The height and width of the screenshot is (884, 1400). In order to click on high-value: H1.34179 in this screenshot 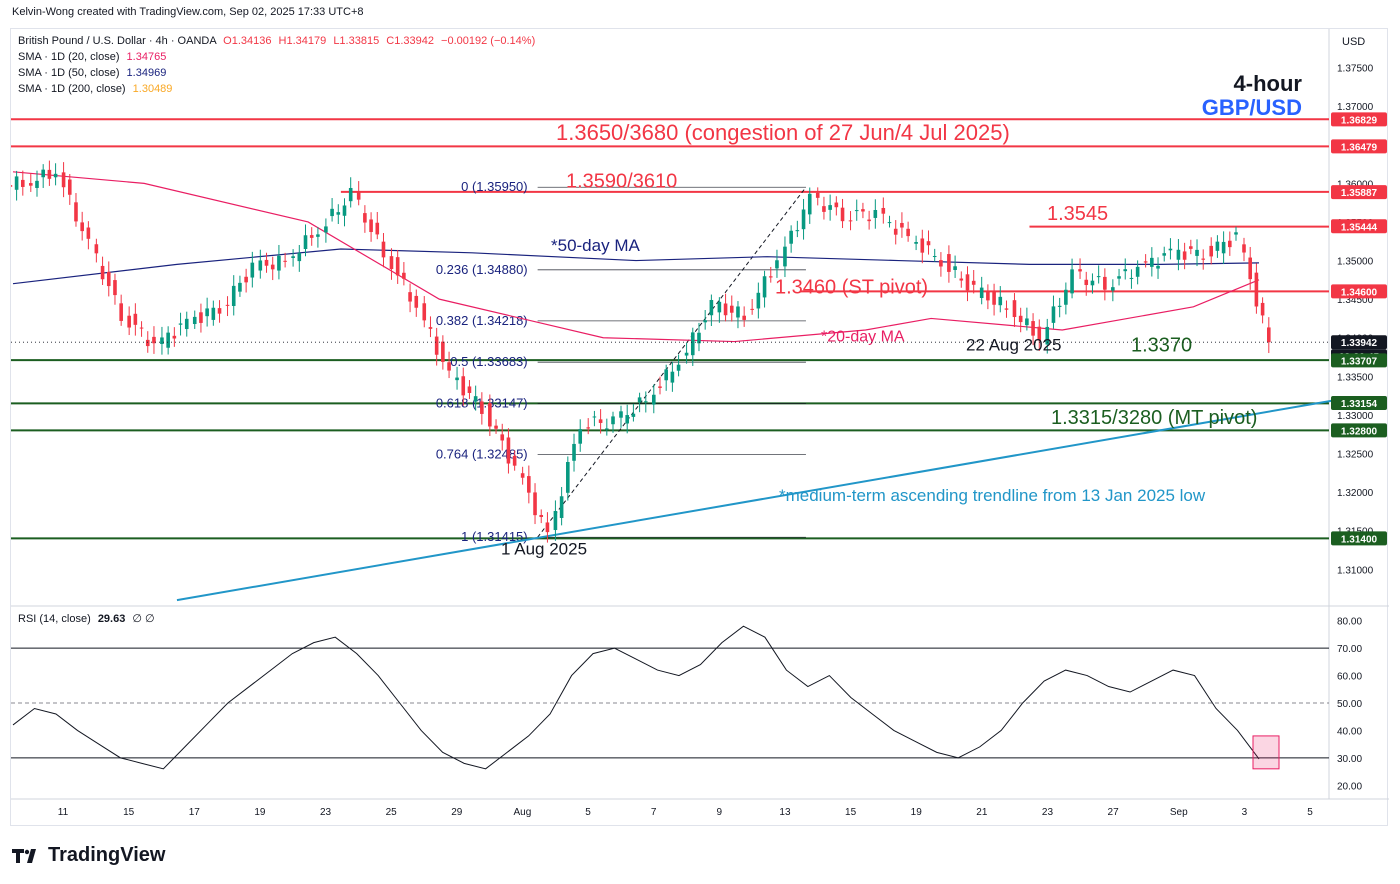, I will do `click(302, 41)`.